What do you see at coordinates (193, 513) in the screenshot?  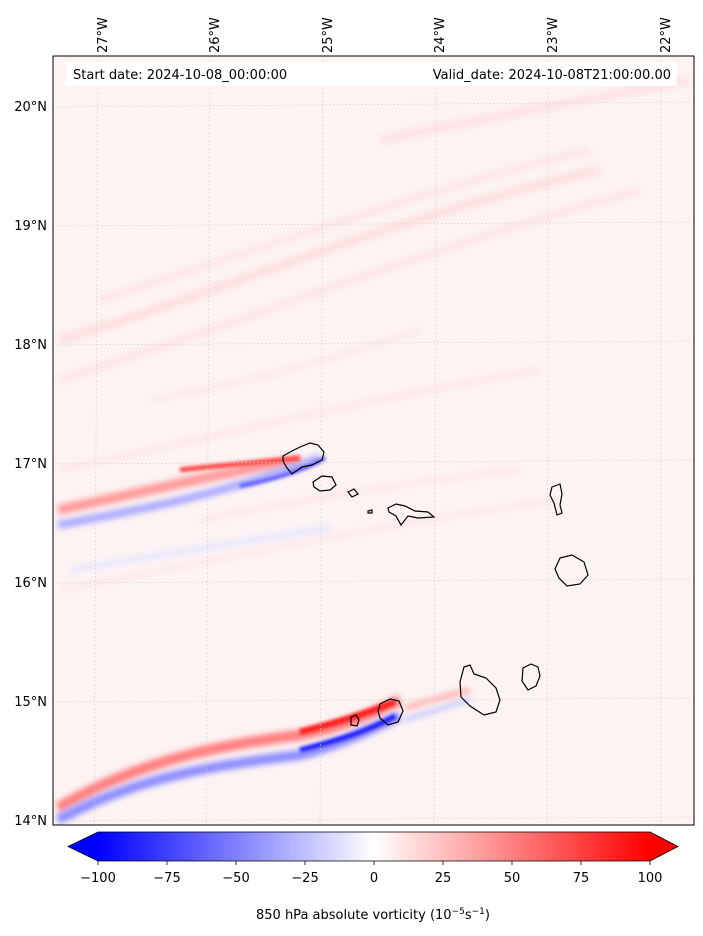 I see `northern-vorticity-streak` at bounding box center [193, 513].